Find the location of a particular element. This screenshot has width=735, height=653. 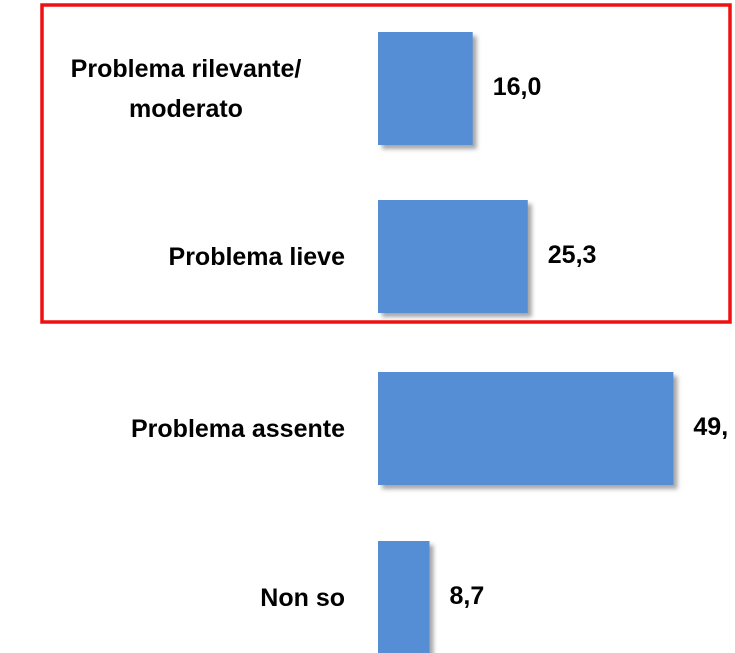

value-label: 8,7 is located at coordinates (467, 596).